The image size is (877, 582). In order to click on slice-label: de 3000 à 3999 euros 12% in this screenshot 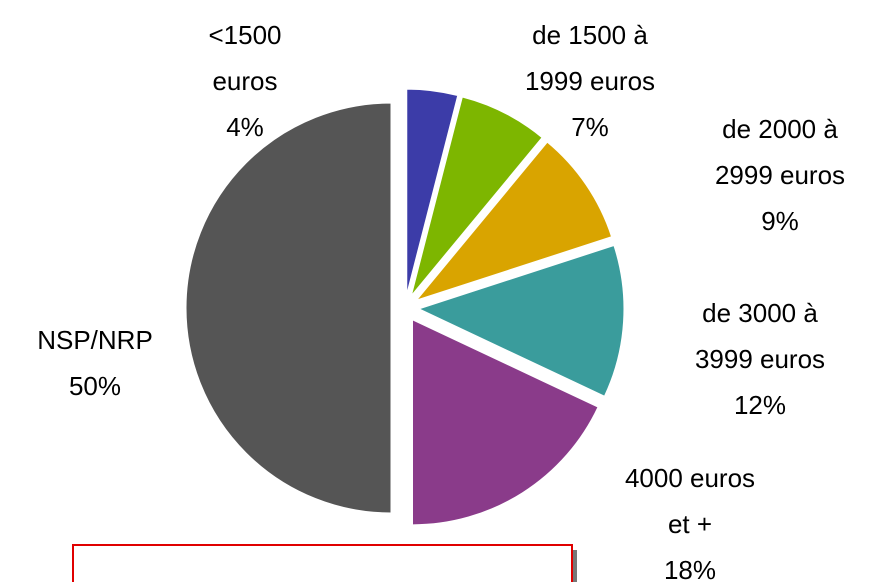, I will do `click(743, 359)`.